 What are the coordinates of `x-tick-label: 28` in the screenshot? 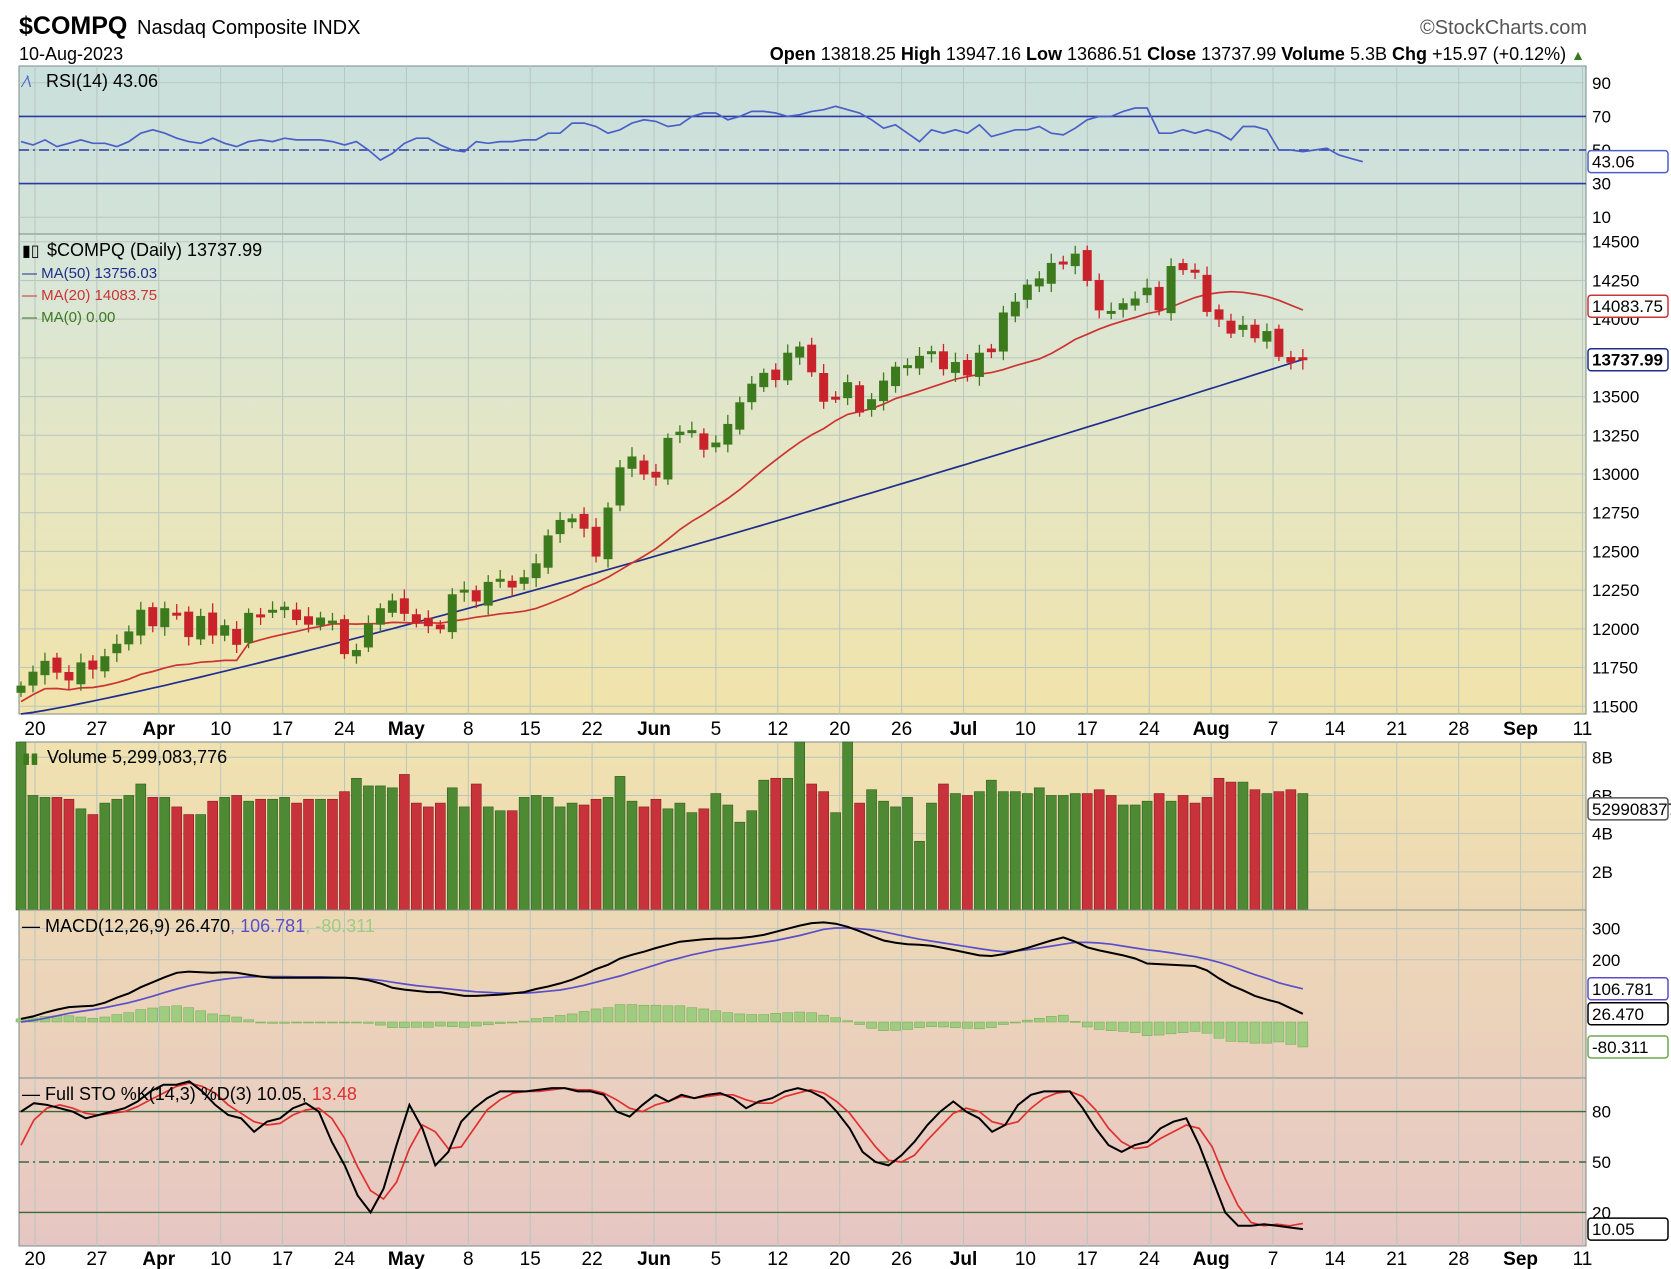 It's located at (1458, 729).